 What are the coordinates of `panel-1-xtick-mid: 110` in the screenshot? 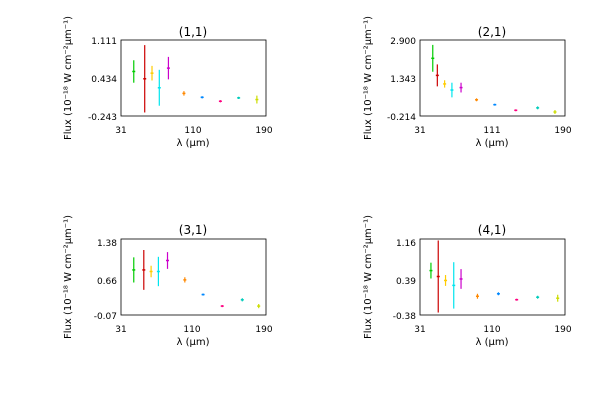 It's located at (192, 131).